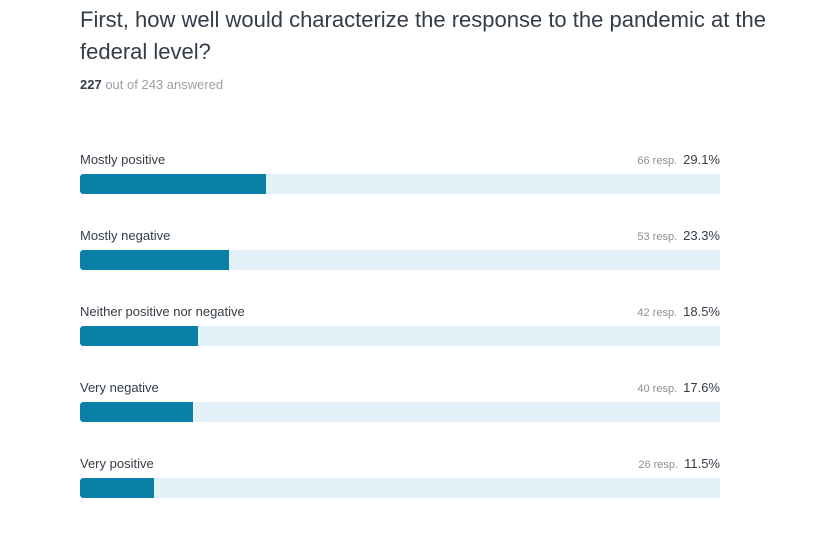 The image size is (840, 537). I want to click on option-stats: 53 resp. 23.3%, so click(678, 235).